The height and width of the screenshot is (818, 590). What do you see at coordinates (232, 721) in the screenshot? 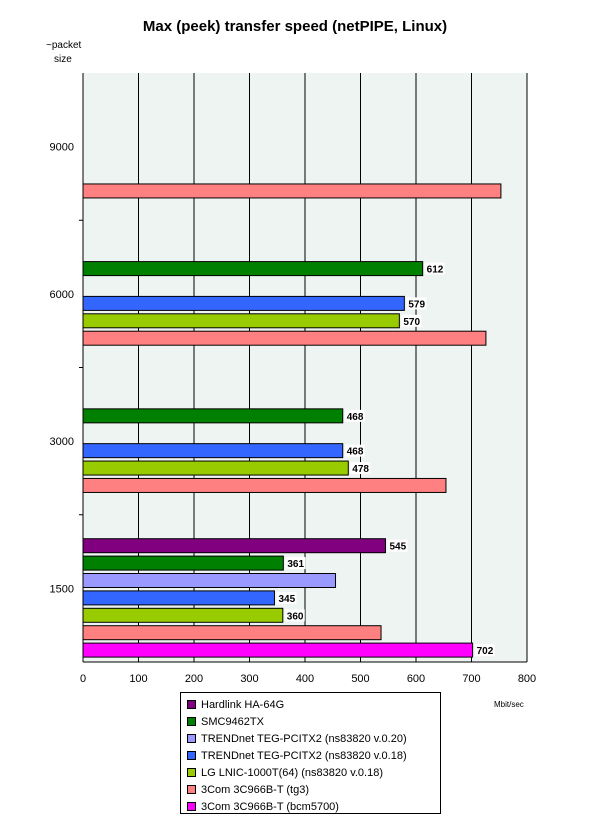
I see `legend-label: SMC9462TX` at bounding box center [232, 721].